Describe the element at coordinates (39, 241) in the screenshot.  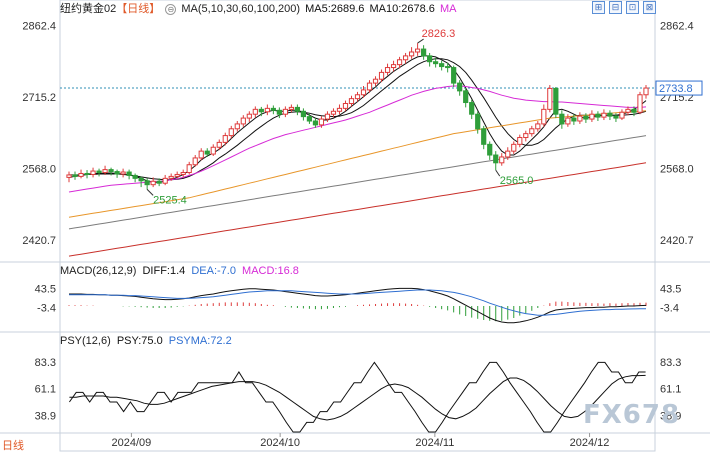
I see `price-y-tick-left: 2420.7` at that location.